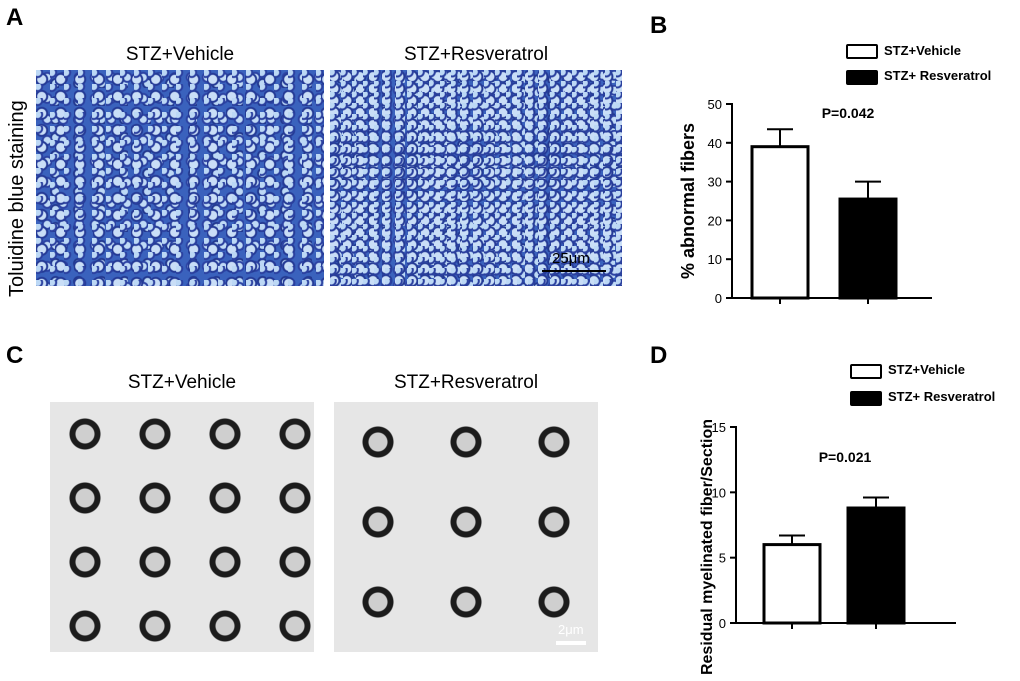  Describe the element at coordinates (574, 271) in the screenshot. I see `scale-bar-a` at that location.